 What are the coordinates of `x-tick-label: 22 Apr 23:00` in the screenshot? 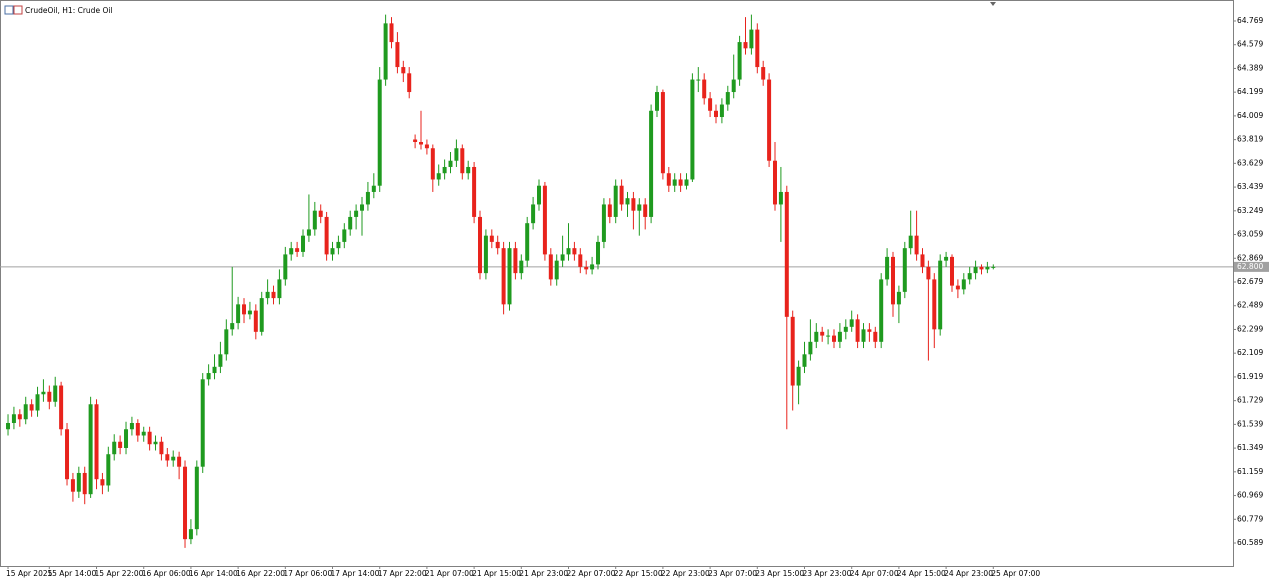 It's located at (685, 573).